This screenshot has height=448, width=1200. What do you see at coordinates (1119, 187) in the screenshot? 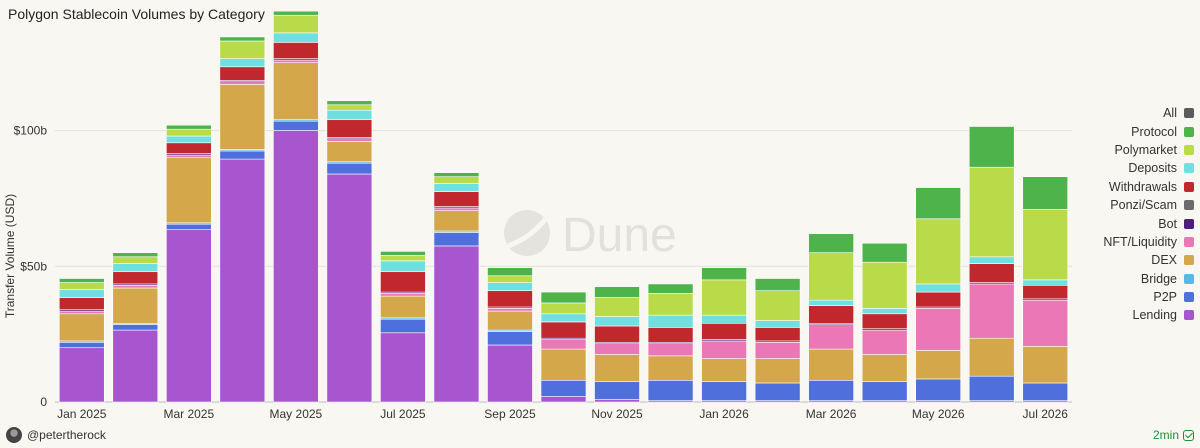
I see `legend-item: Withdrawals` at bounding box center [1119, 187].